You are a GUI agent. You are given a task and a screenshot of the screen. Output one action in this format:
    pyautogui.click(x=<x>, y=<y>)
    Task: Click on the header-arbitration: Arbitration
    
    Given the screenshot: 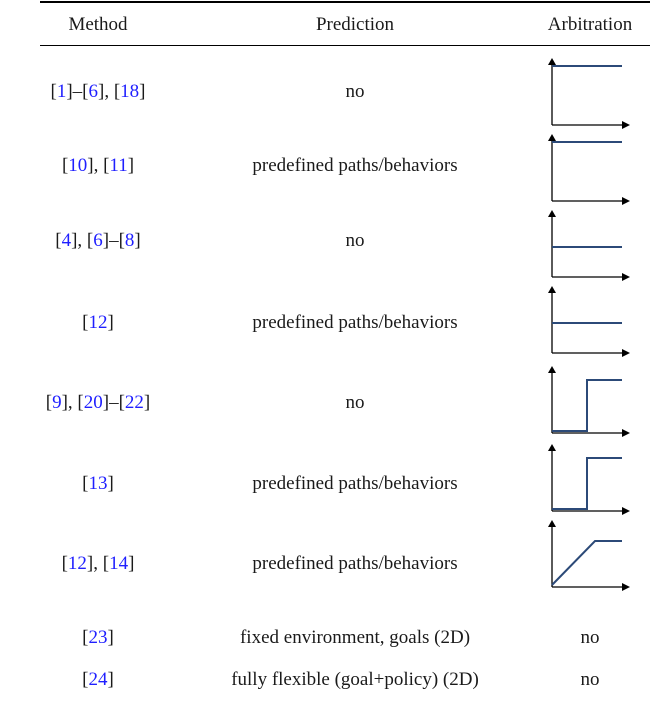 What is the action you would take?
    pyautogui.click(x=590, y=24)
    